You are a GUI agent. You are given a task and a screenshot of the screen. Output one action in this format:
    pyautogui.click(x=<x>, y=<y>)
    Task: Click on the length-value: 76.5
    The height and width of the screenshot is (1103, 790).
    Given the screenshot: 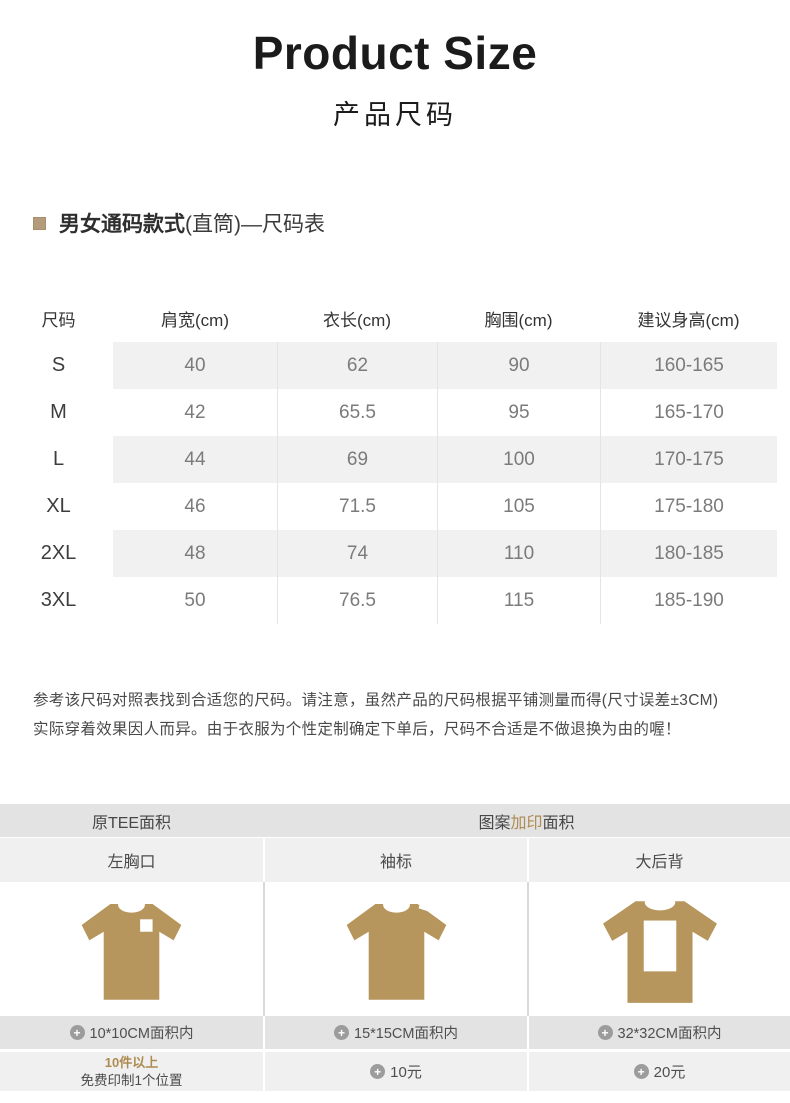 What is the action you would take?
    pyautogui.click(x=357, y=600)
    